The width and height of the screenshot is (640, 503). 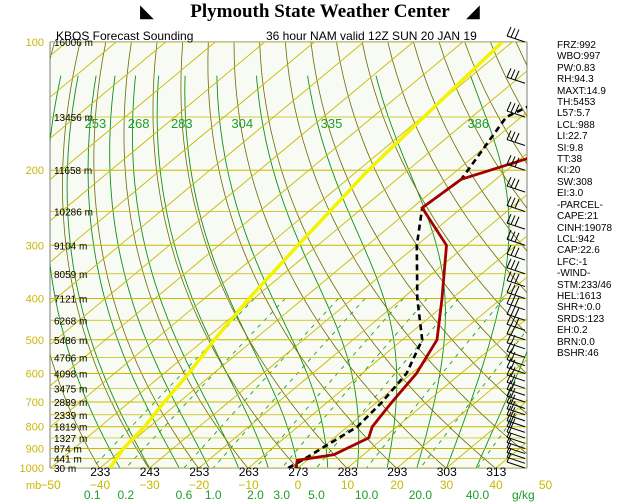 I want to click on pressure-tick-label: 400, so click(x=35, y=299).